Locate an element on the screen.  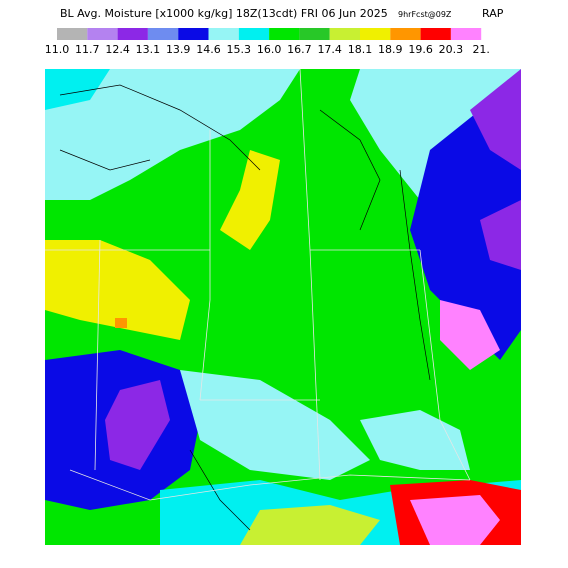
legend-label: 18.1 is located at coordinates (360, 49).